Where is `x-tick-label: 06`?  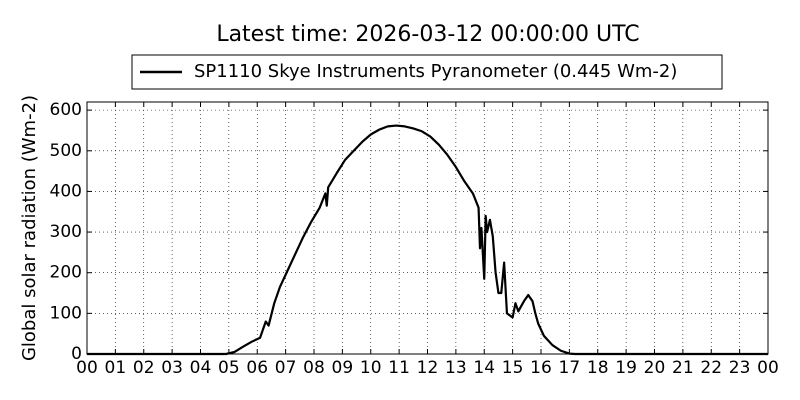
x-tick-label: 06 is located at coordinates (257, 368).